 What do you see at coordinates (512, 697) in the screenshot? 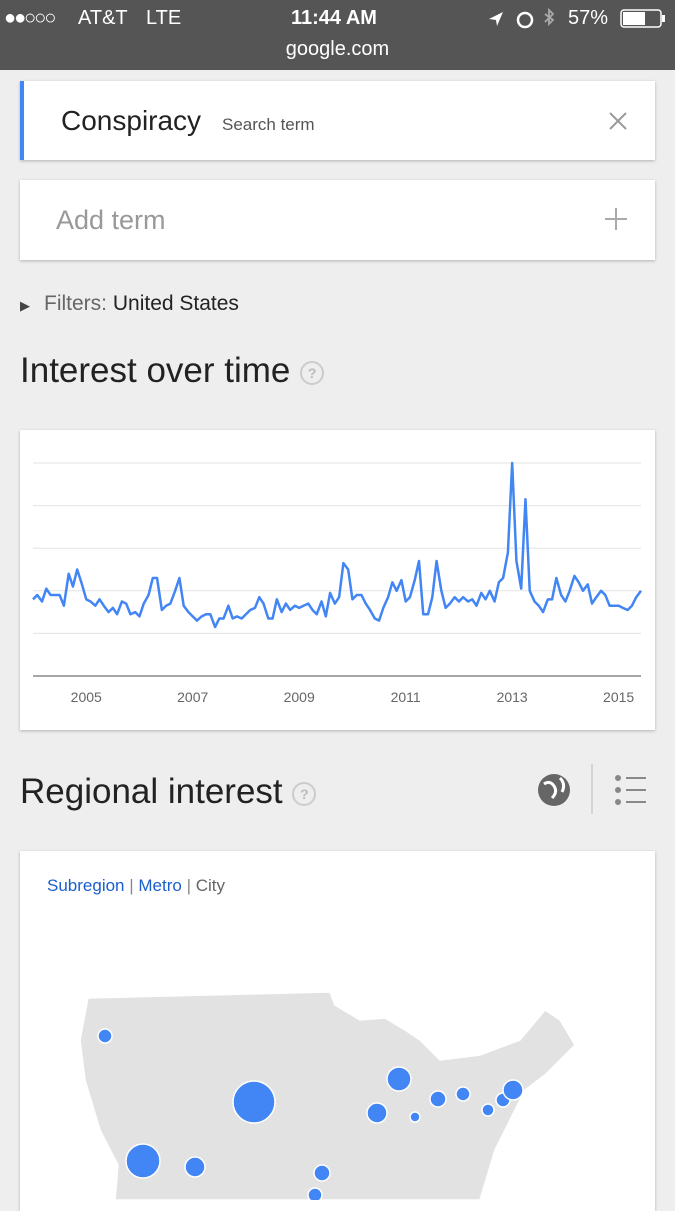
I see `x-tick-label: 2013` at bounding box center [512, 697].